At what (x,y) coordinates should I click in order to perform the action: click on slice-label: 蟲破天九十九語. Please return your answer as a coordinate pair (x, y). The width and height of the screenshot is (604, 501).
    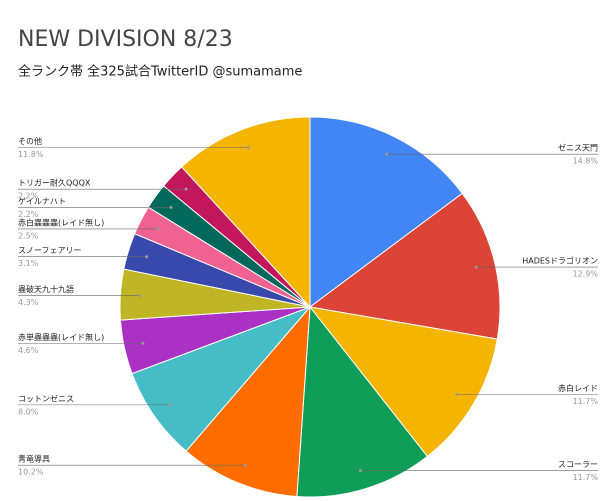
    Looking at the image, I should click on (46, 289).